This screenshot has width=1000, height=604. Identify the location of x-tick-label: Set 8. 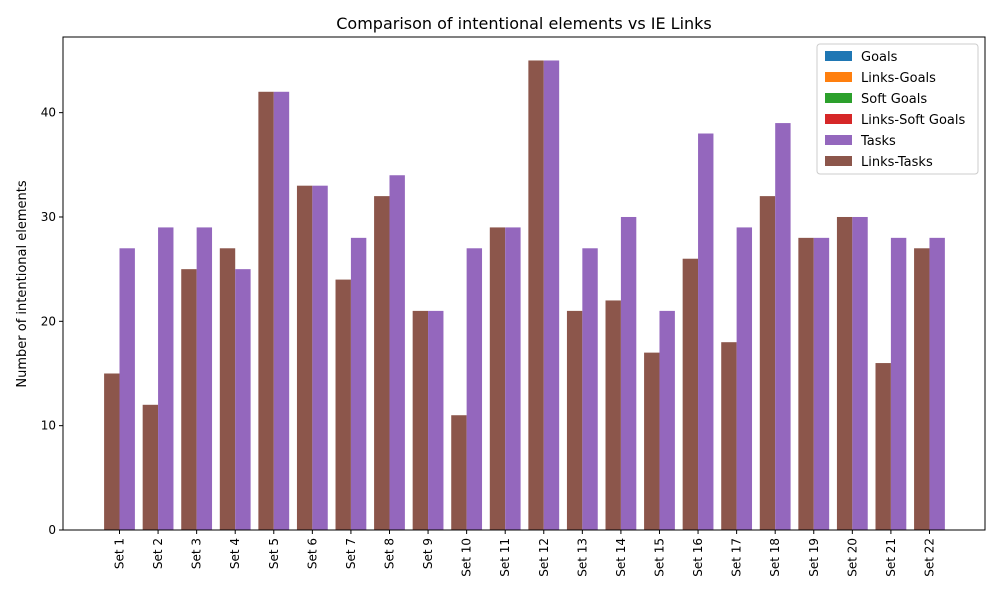
(389, 553).